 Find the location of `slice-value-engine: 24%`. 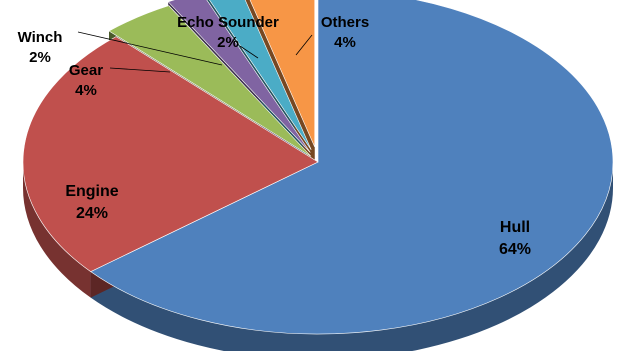

slice-value-engine: 24% is located at coordinates (92, 213).